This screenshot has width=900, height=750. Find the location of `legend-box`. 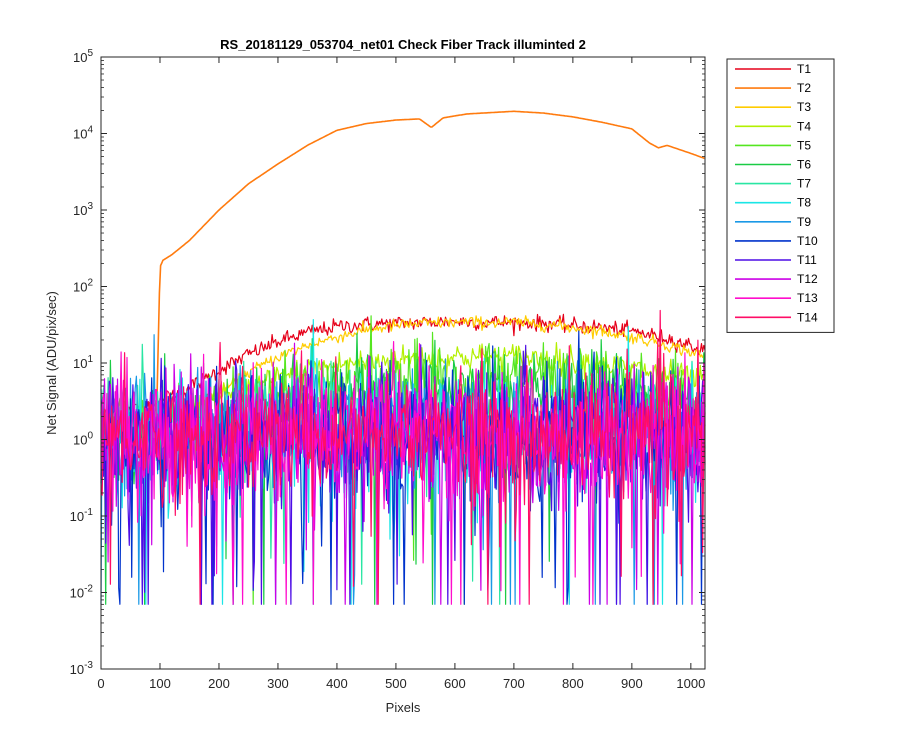

legend-box is located at coordinates (780, 195).